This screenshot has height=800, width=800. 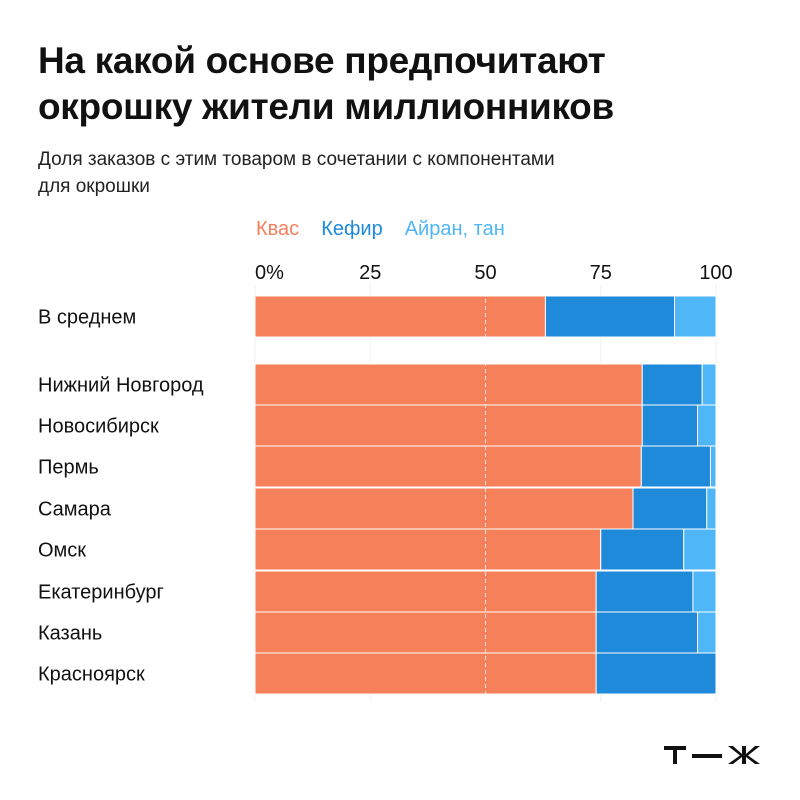 What do you see at coordinates (75, 510) in the screenshot?
I see `category-label: Самара` at bounding box center [75, 510].